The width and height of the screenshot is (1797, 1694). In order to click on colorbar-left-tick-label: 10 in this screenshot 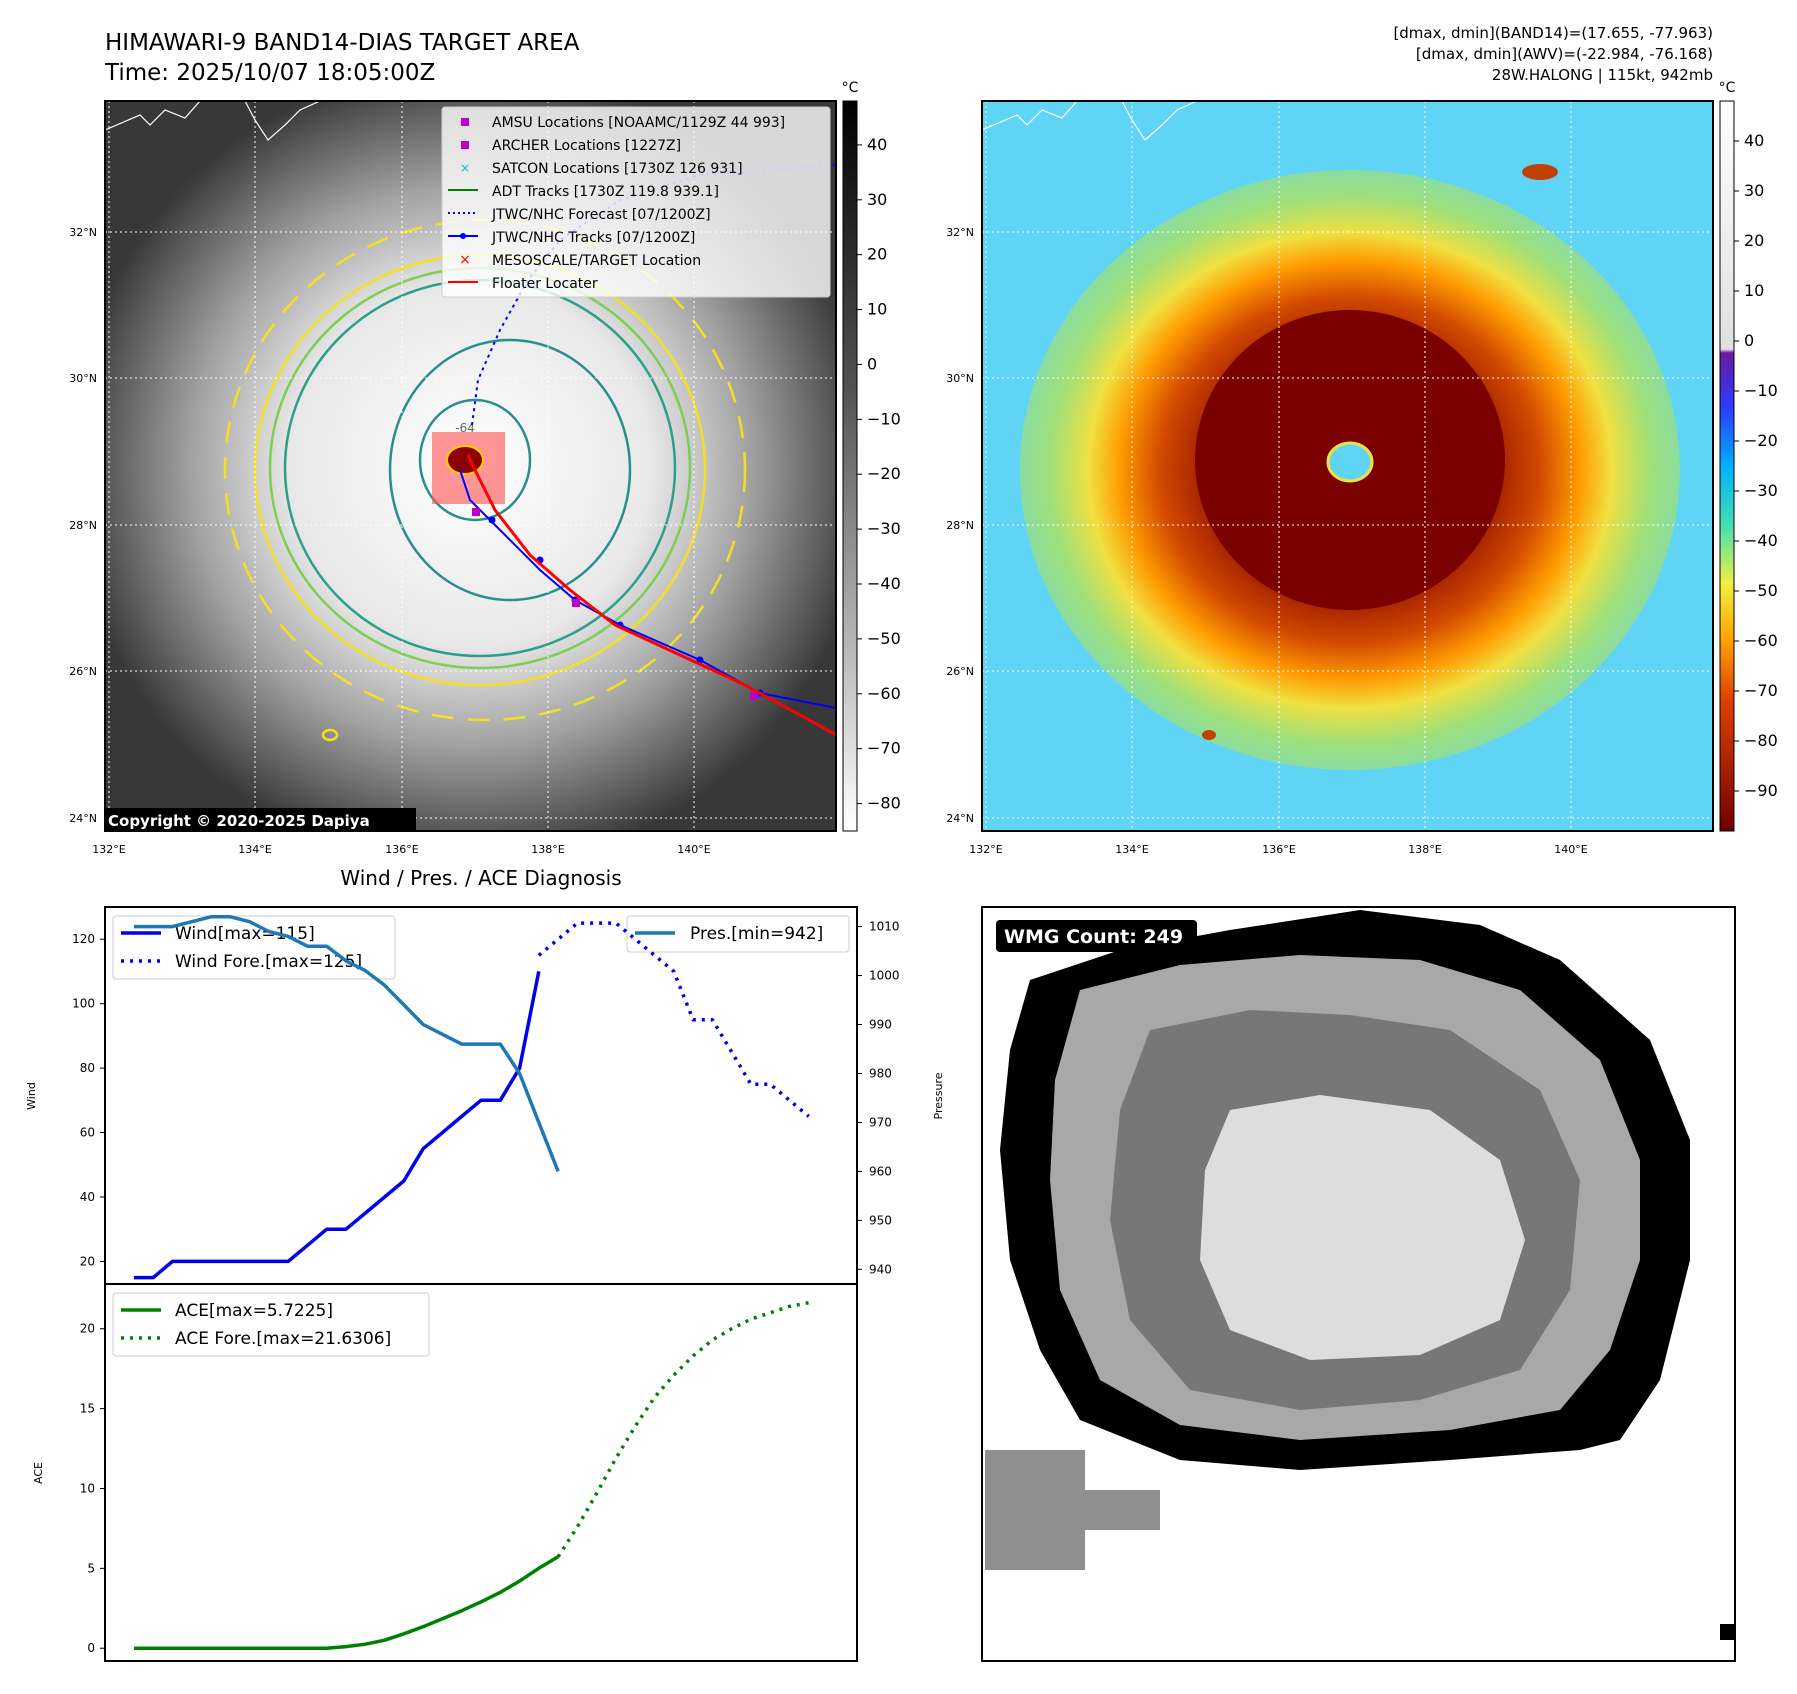, I will do `click(877, 309)`.